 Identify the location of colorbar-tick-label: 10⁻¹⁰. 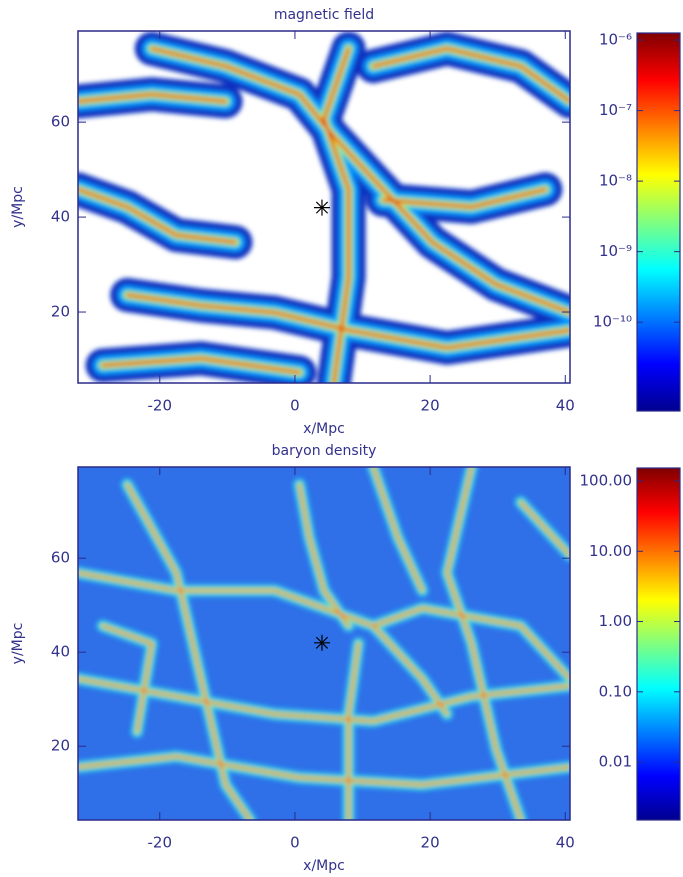
(612, 322).